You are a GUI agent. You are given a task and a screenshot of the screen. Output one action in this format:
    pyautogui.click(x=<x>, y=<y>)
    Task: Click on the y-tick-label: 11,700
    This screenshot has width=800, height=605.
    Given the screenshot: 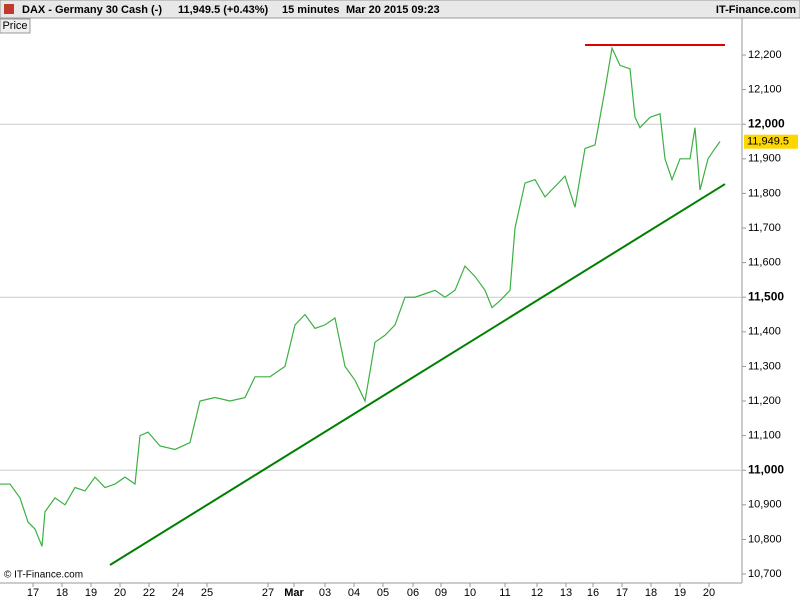 What is the action you would take?
    pyautogui.click(x=764, y=228)
    